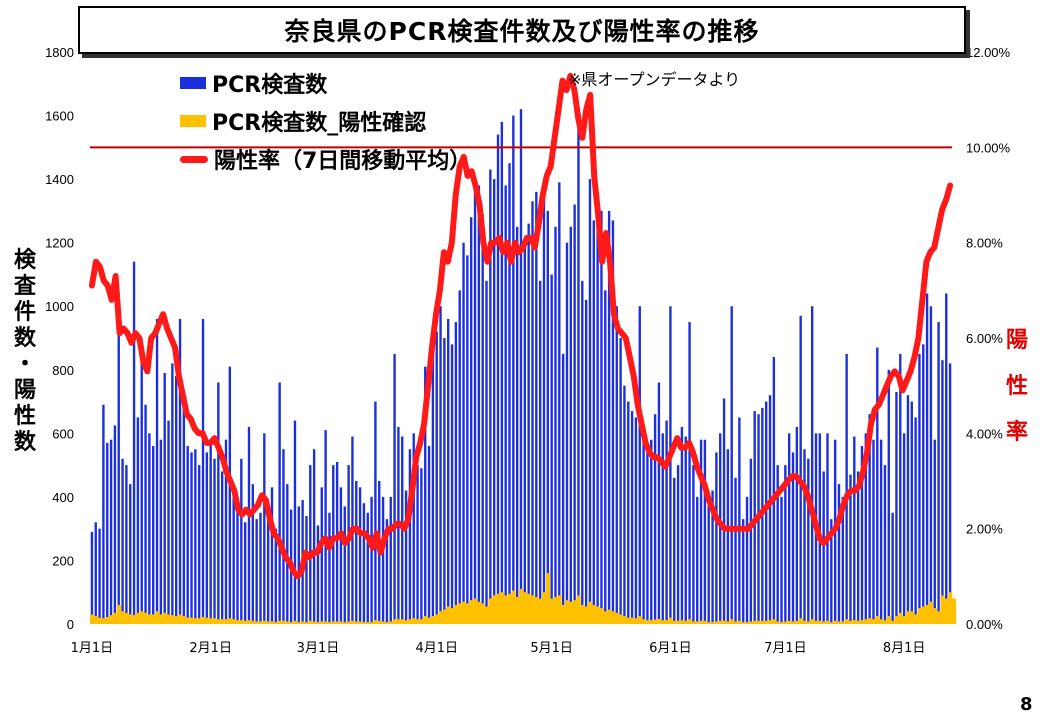 The height and width of the screenshot is (720, 1040). I want to click on x-tick-label: 6月1日, so click(670, 648).